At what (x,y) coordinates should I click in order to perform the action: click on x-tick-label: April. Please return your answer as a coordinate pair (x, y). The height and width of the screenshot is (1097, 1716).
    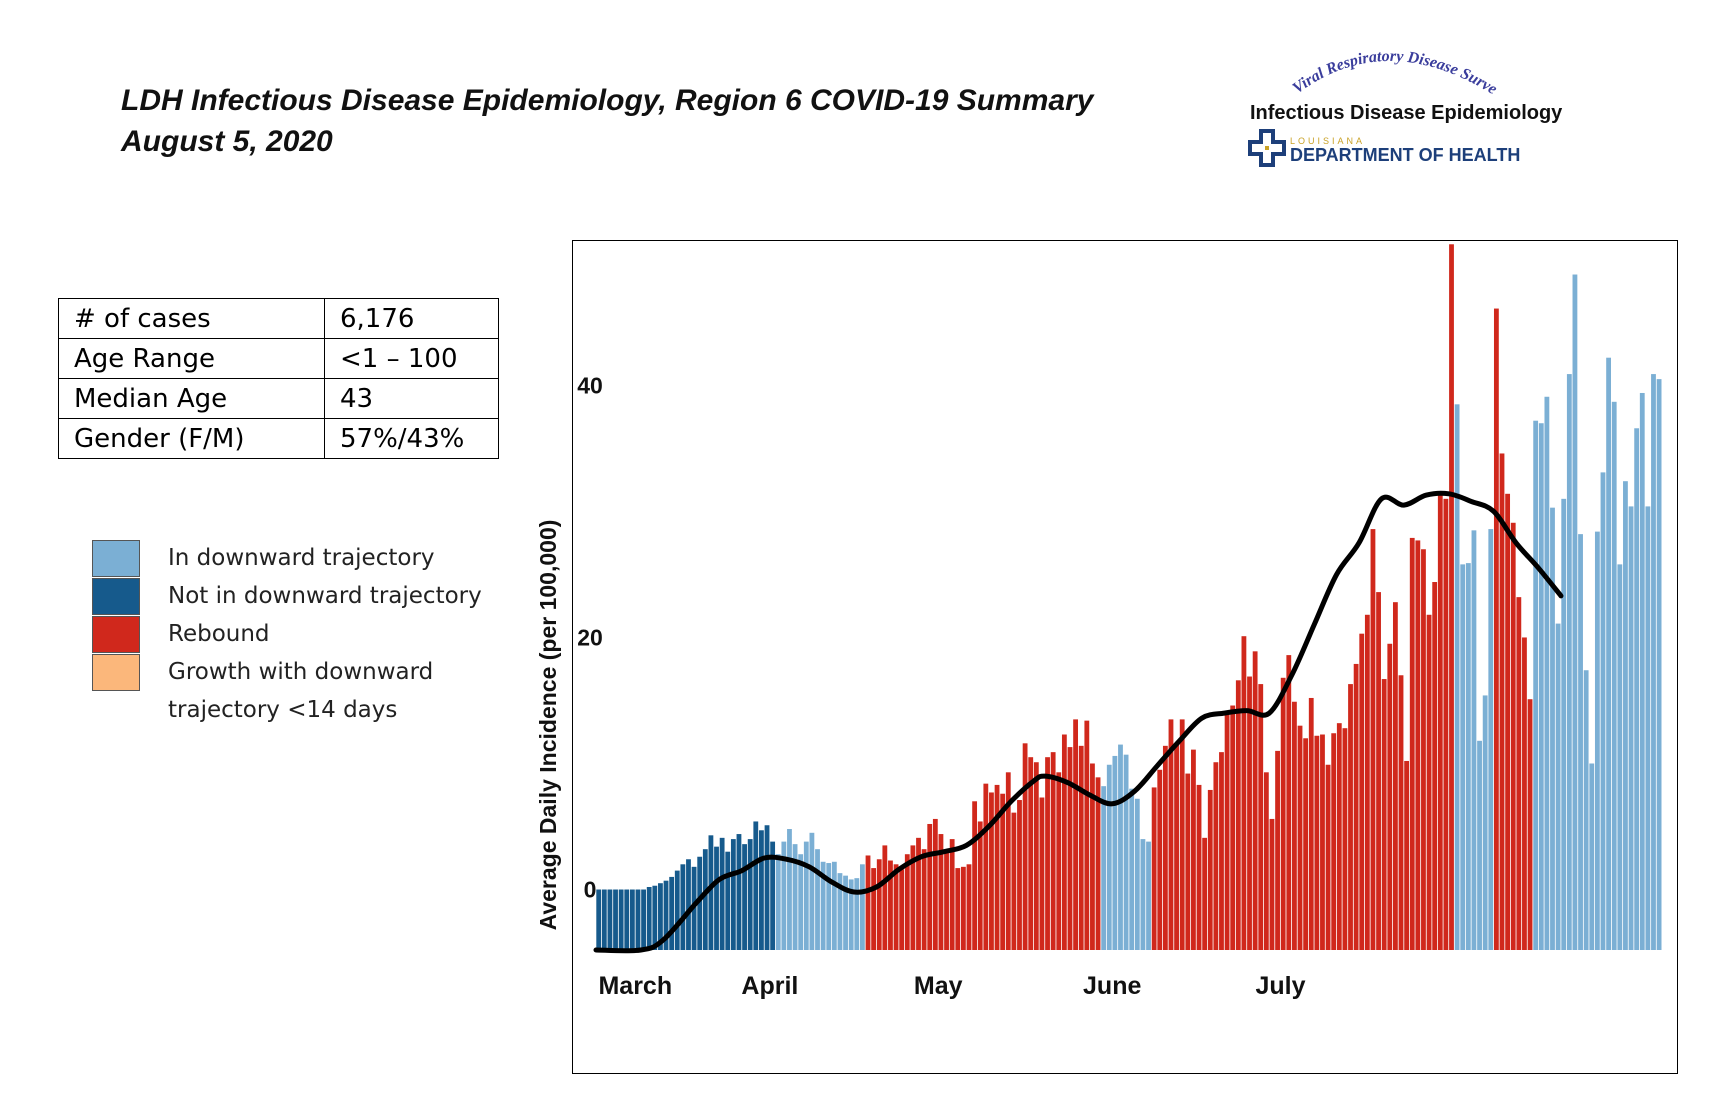
    Looking at the image, I should click on (769, 986).